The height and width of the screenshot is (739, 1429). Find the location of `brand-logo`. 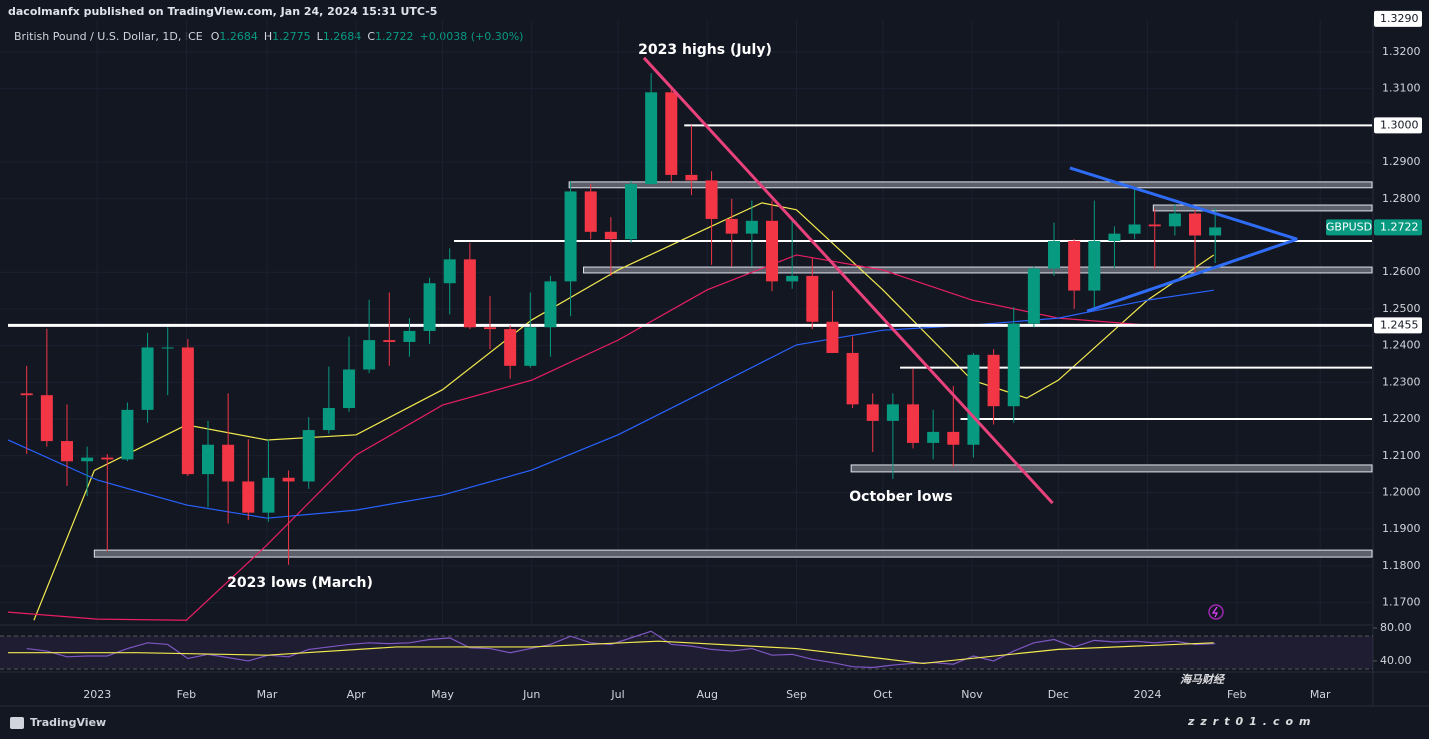

brand-logo is located at coordinates (17, 723).